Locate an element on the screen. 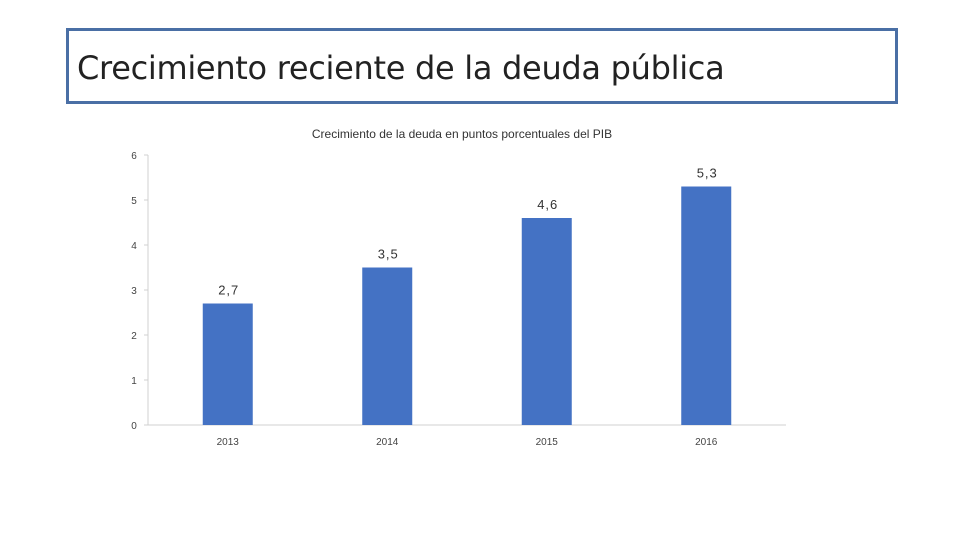 The width and height of the screenshot is (960, 540). slide-title-box: Crecimiento reciente de la deuda pública is located at coordinates (482, 66).